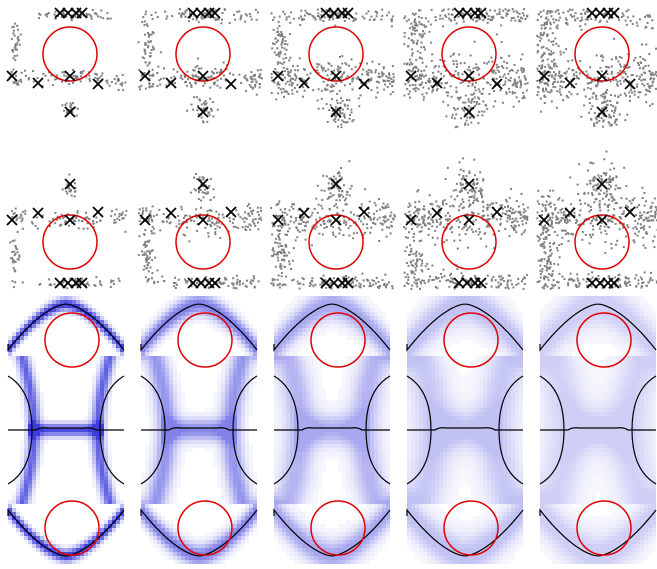 Image resolution: width=657 pixels, height=569 pixels. What do you see at coordinates (145, 220) in the screenshot?
I see `x-marker` at bounding box center [145, 220].